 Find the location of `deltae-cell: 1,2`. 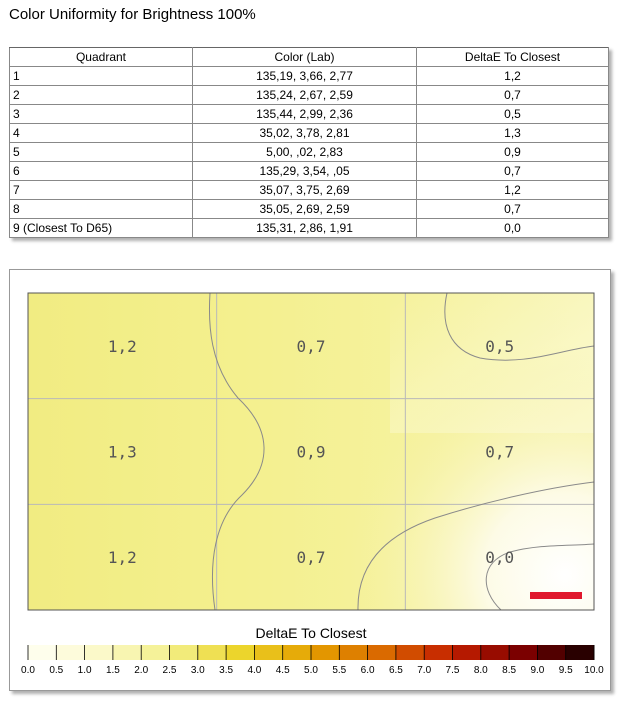

deltae-cell: 1,2 is located at coordinates (512, 76).